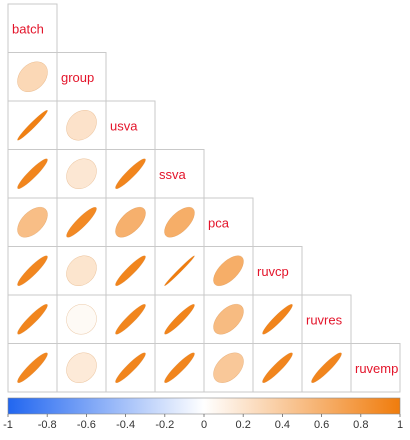 The height and width of the screenshot is (440, 410). Describe the element at coordinates (130, 174) in the screenshot. I see `ellipse-ssva-usva` at that location.